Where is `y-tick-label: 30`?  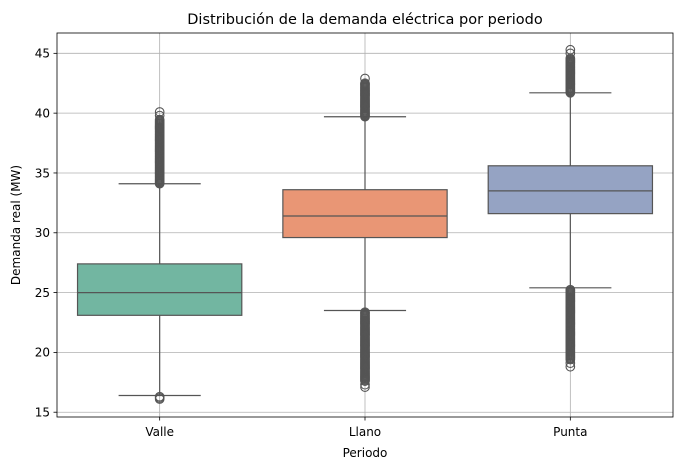
y-tick-label: 30 is located at coordinates (42, 233).